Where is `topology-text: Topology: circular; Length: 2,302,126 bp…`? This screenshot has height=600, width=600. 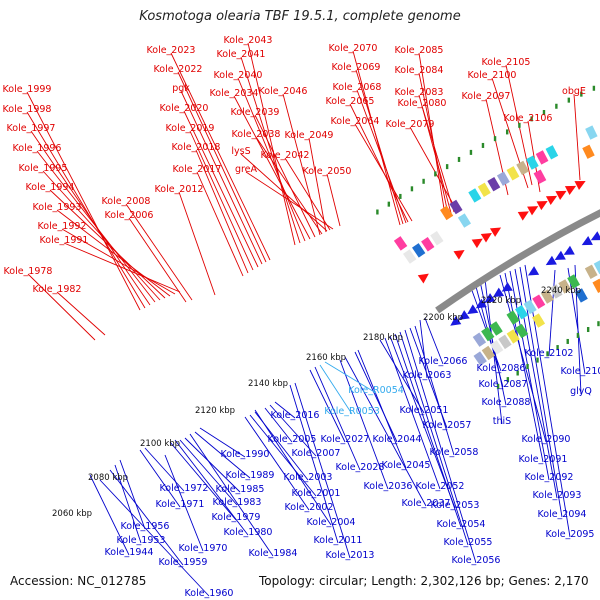 topology-text: Topology: circular; Length: 2,302,126 bp… is located at coordinates (424, 581).